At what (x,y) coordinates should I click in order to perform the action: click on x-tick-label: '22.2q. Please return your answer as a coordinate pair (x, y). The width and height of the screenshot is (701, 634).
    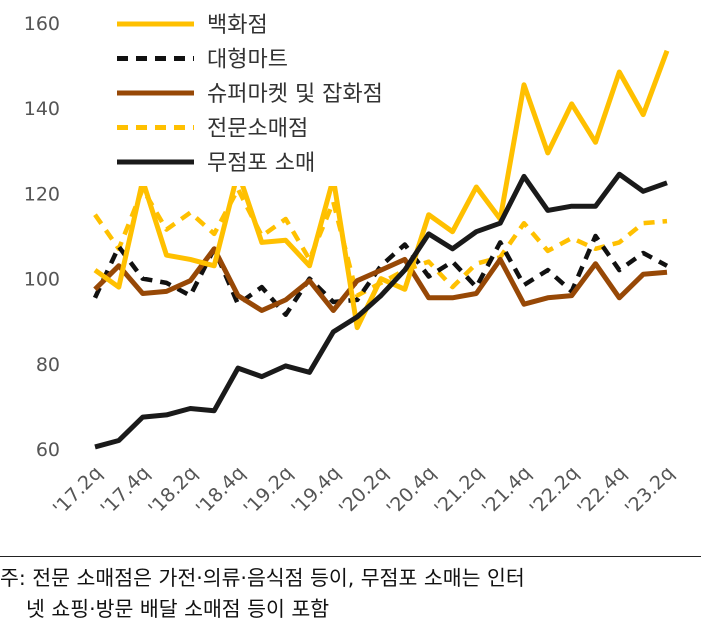
    Looking at the image, I should click on (555, 491).